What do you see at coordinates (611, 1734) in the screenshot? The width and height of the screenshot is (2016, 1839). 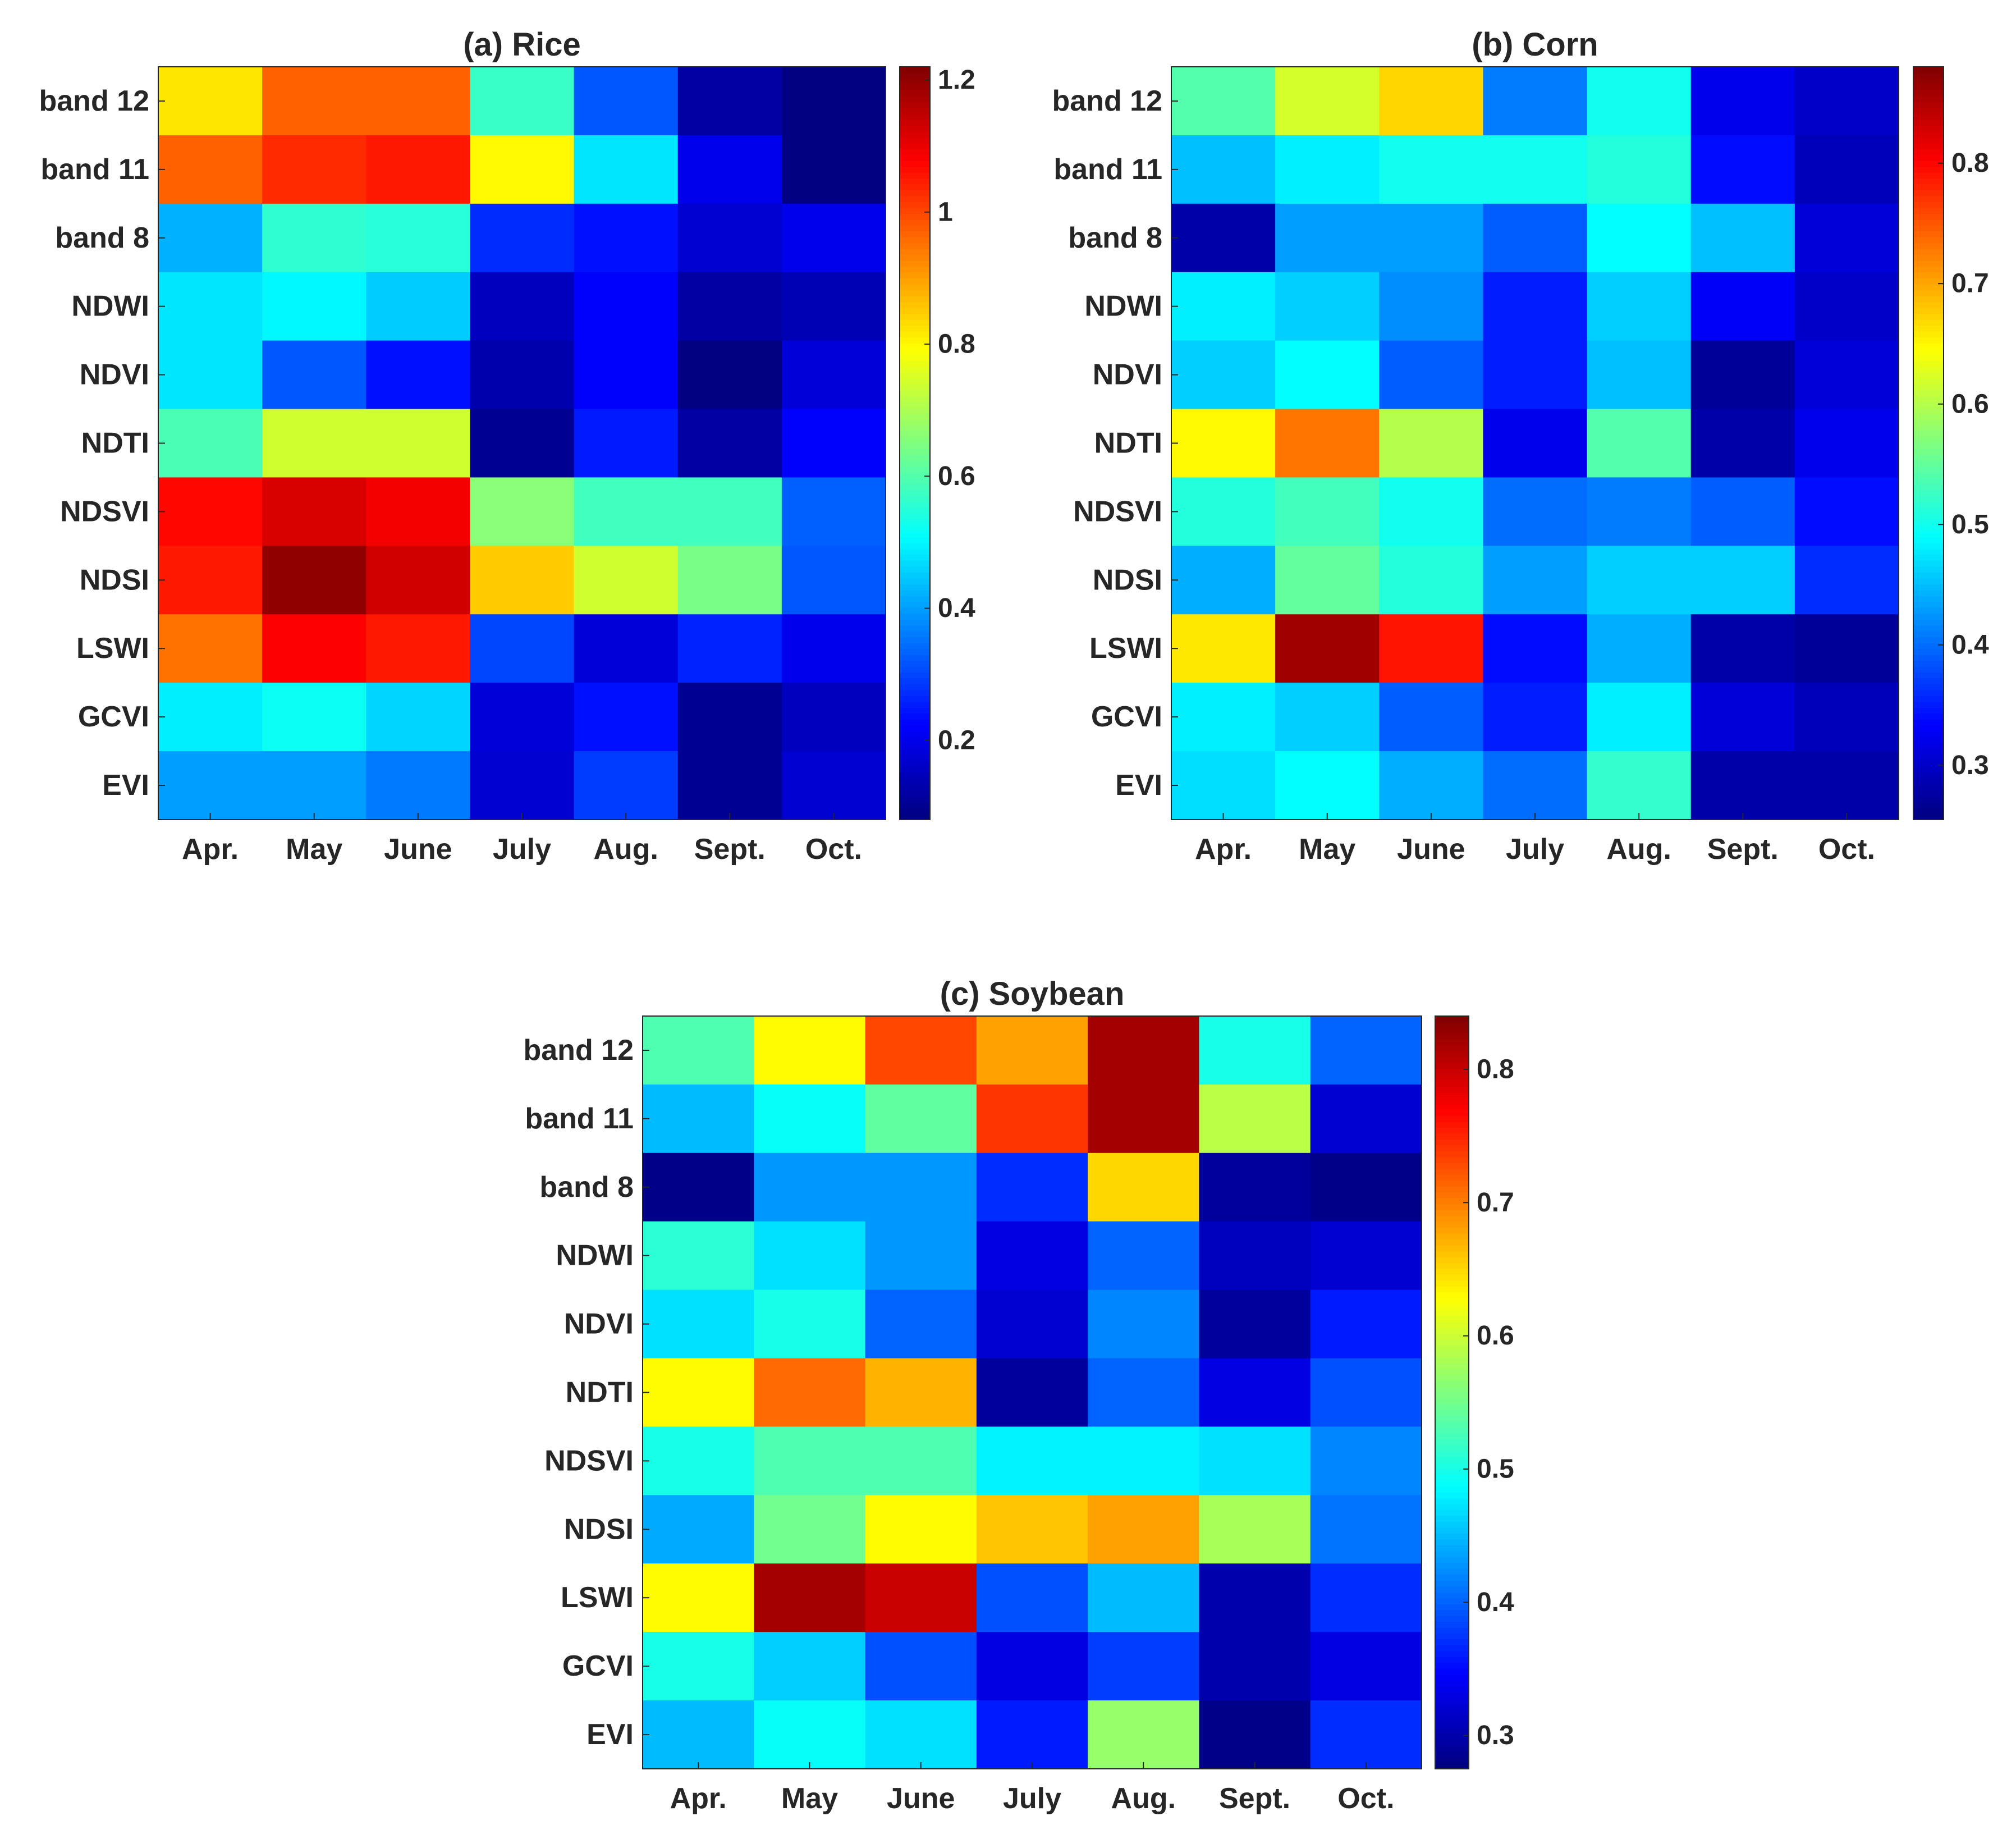 I see `y-tick-label-evi: EVI` at bounding box center [611, 1734].